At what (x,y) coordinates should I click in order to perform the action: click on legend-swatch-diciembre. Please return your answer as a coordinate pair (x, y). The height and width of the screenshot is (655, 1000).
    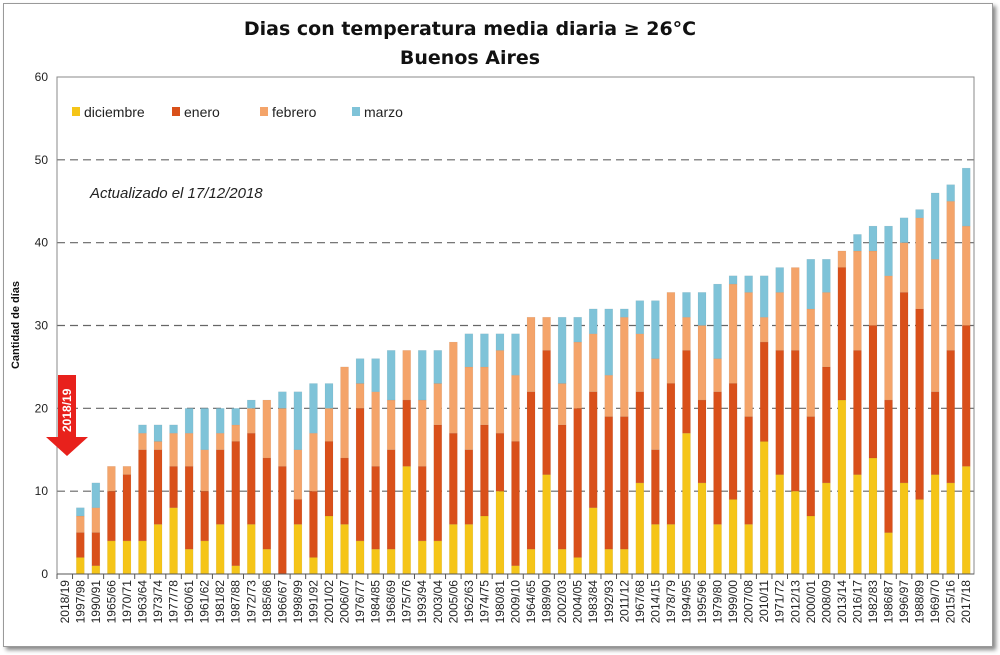
    Looking at the image, I should click on (76, 111).